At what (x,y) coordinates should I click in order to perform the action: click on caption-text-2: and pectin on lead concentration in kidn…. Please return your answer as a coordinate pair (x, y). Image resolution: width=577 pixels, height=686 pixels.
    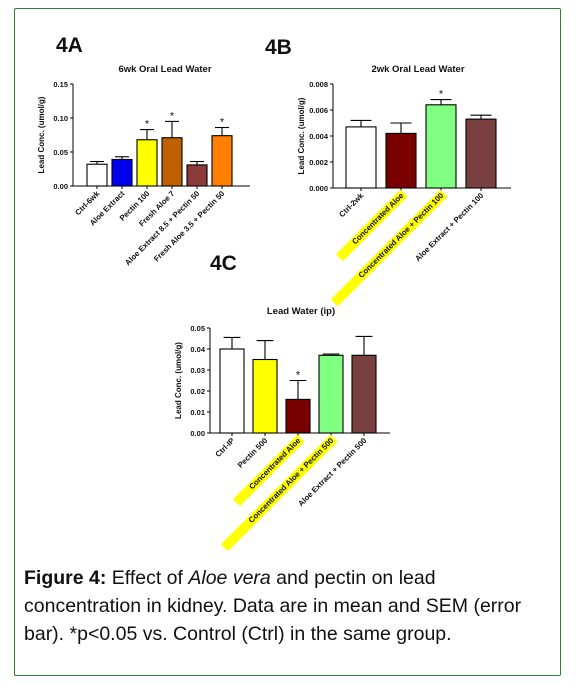
    Looking at the image, I should click on (273, 606).